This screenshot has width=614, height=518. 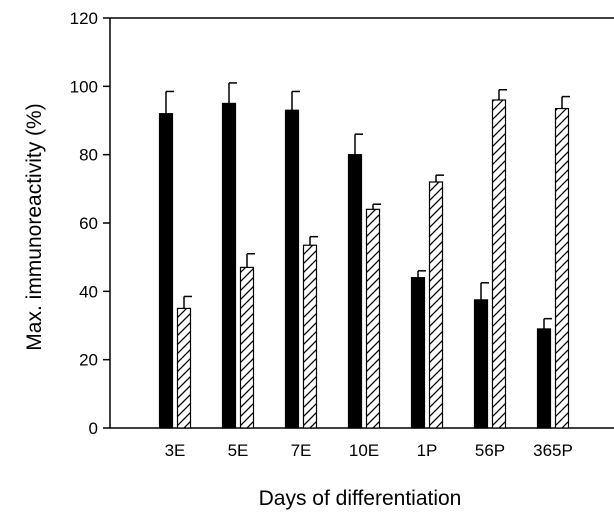 What do you see at coordinates (84, 86) in the screenshot?
I see `y-tick-label: 100` at bounding box center [84, 86].